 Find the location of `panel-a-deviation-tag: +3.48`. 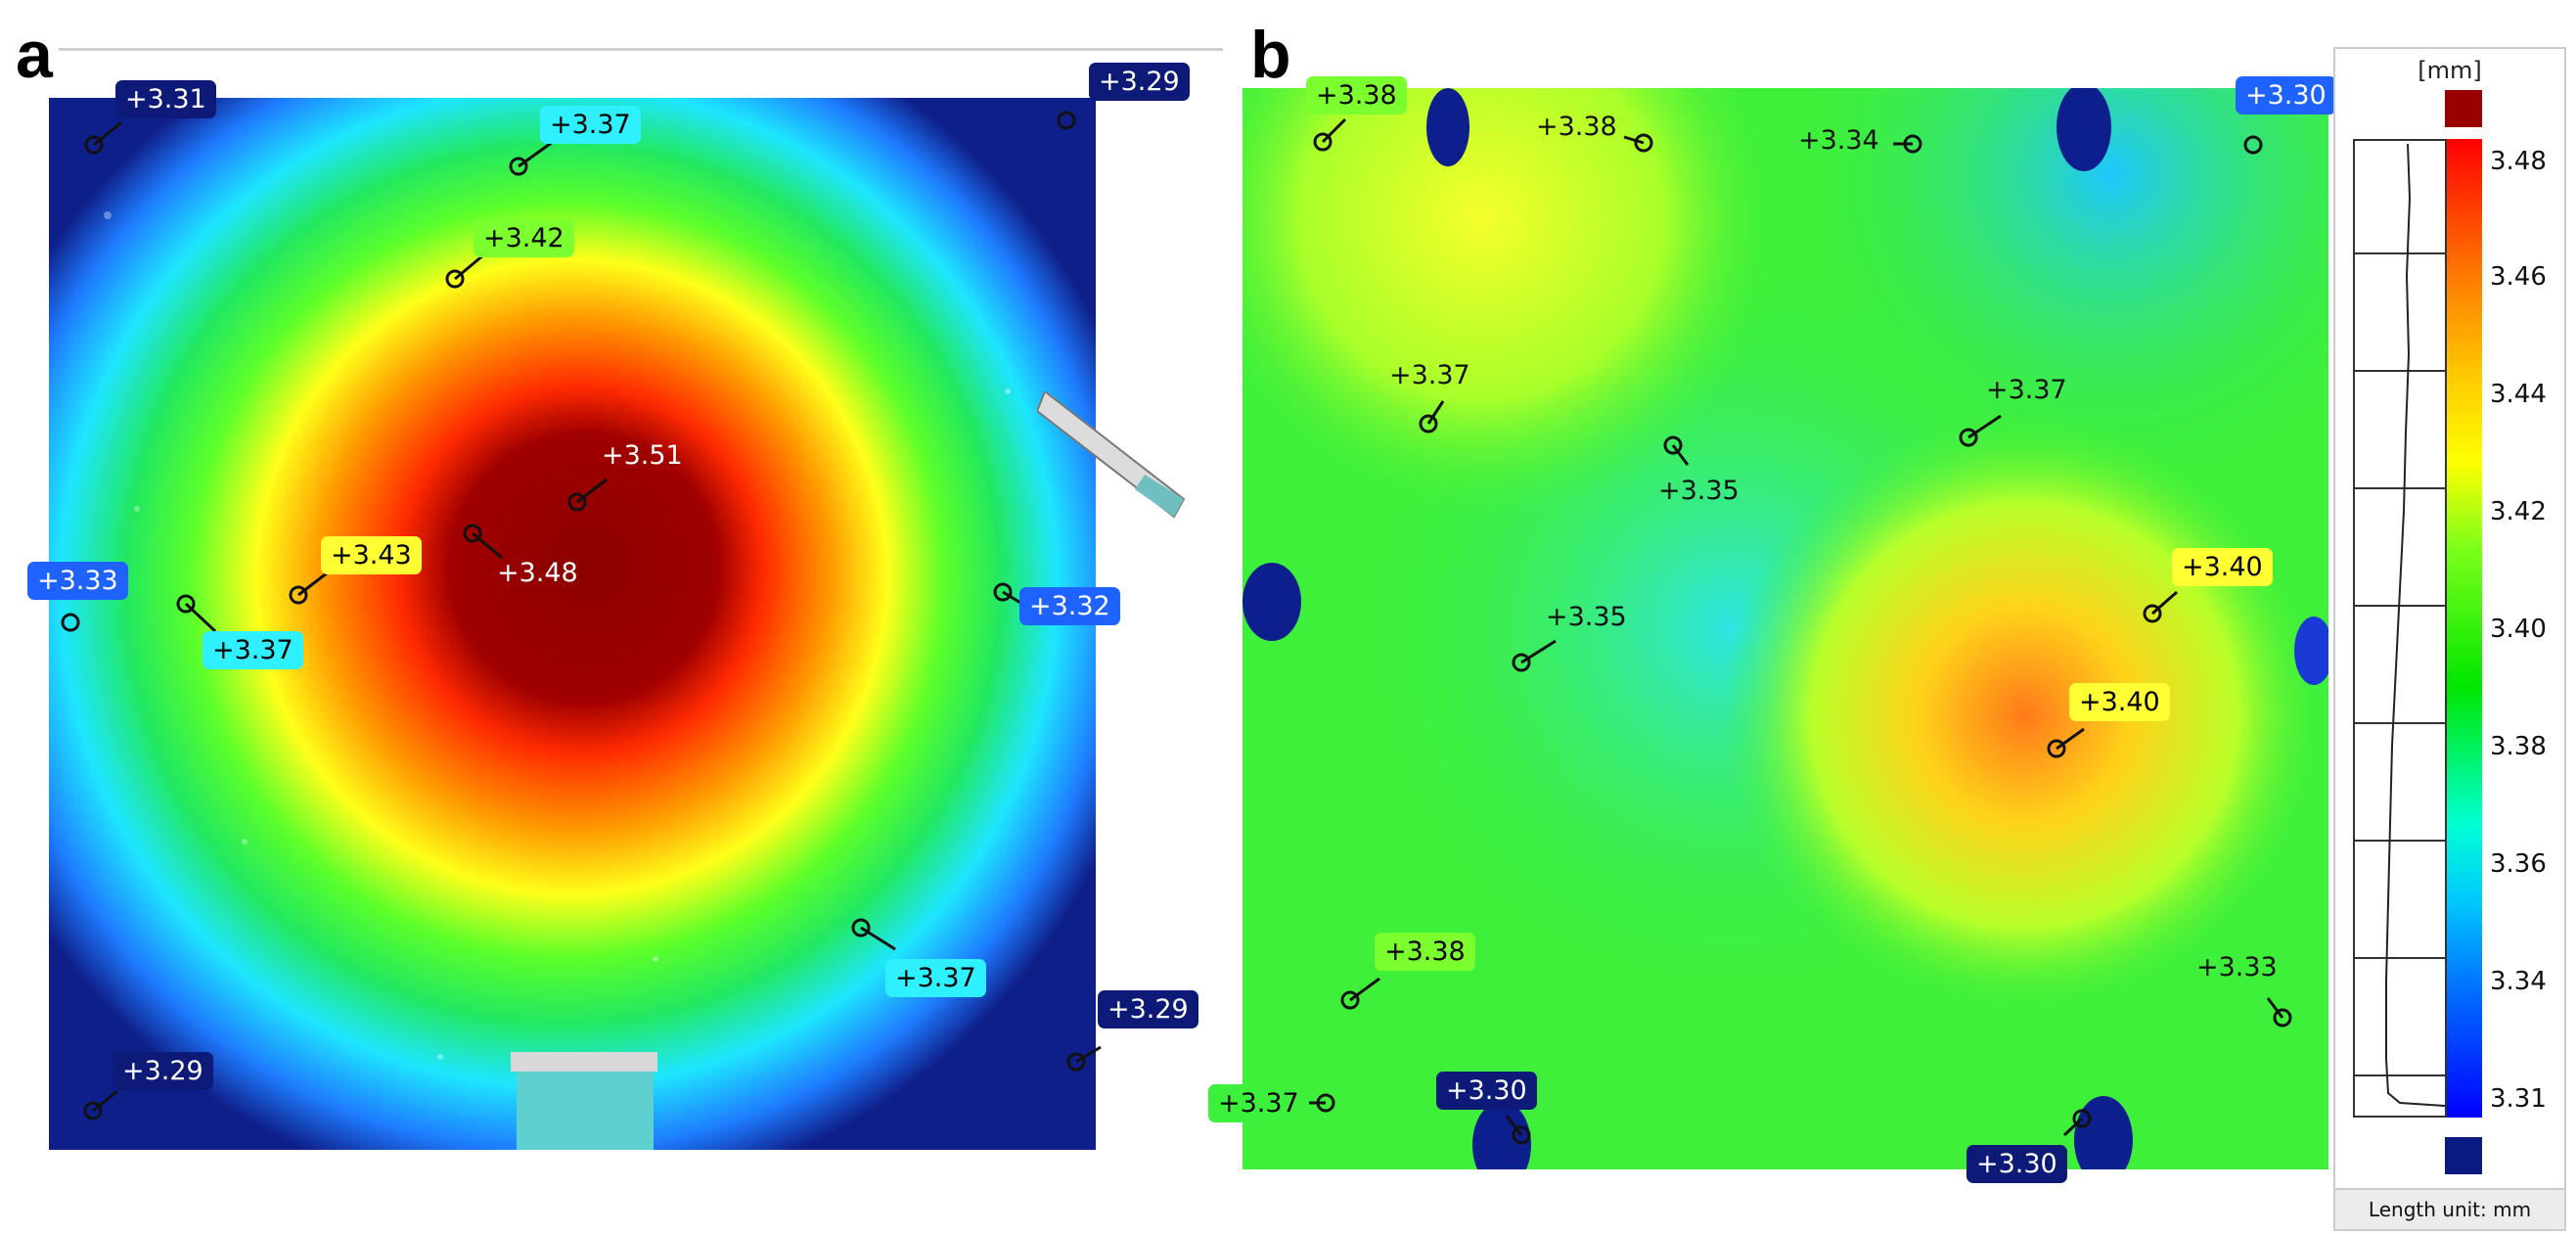

panel-a-deviation-tag: +3.48 is located at coordinates (537, 573).